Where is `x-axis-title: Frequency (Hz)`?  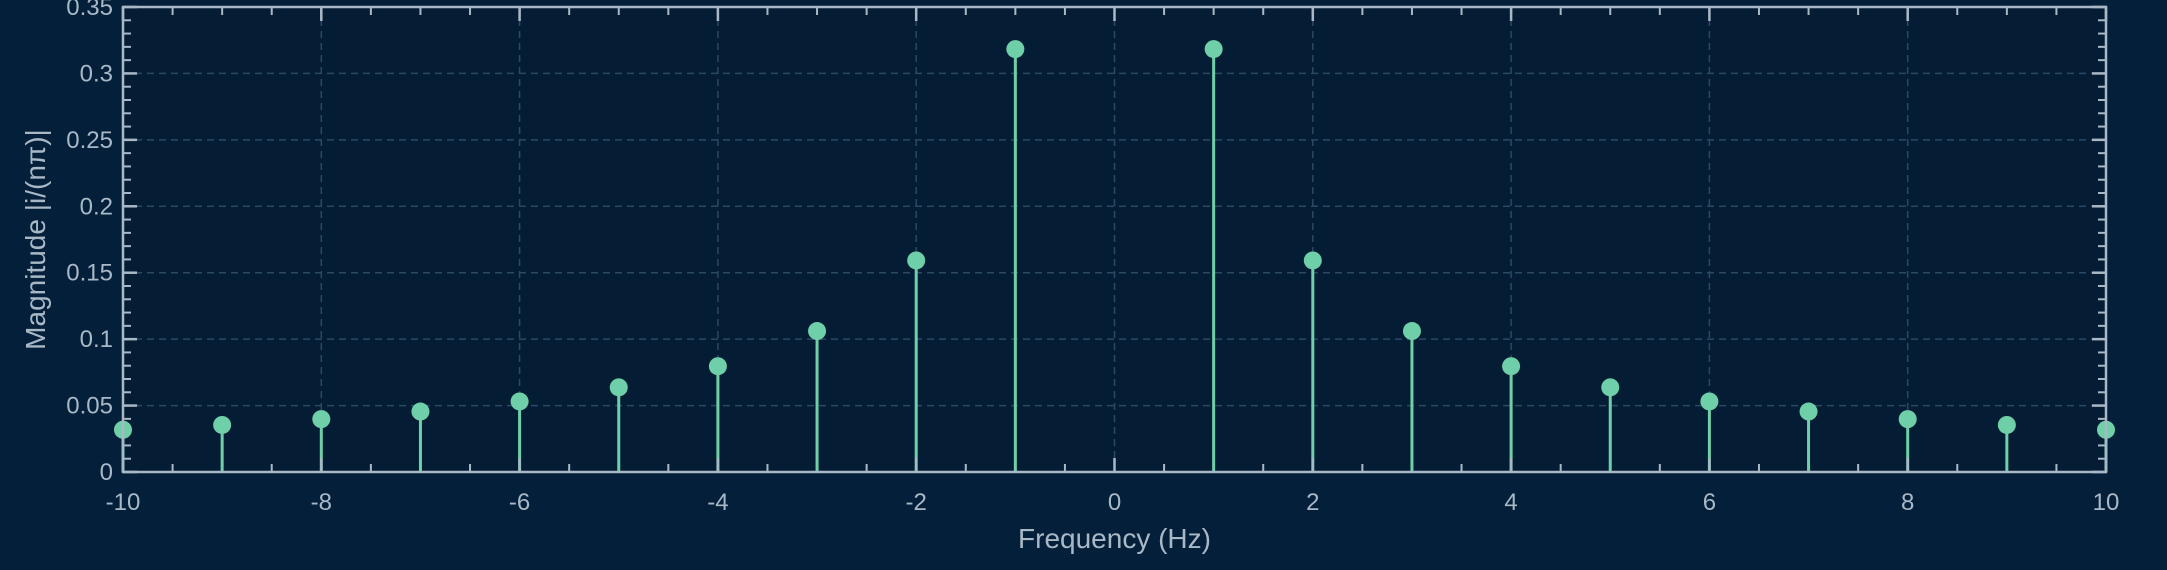 x-axis-title: Frequency (Hz) is located at coordinates (1114, 538).